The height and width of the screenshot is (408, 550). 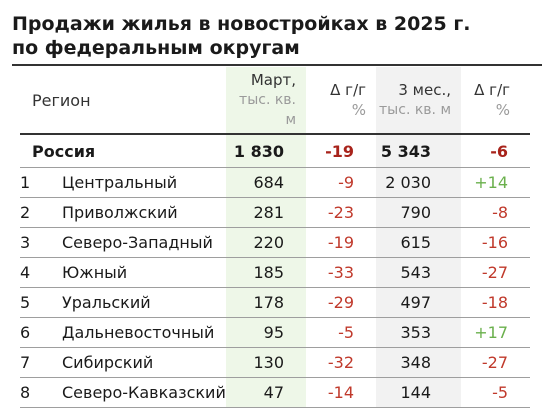 What do you see at coordinates (39, 332) in the screenshot?
I see `region-rank: 6` at bounding box center [39, 332].